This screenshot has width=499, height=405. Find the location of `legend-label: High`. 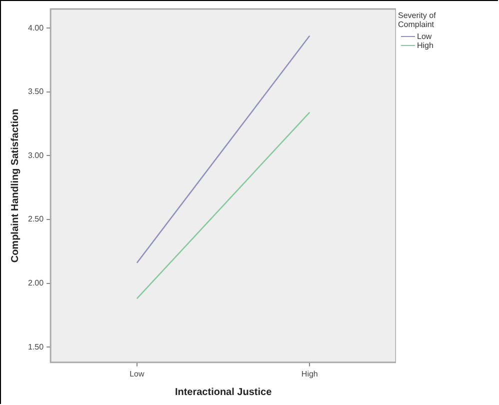

legend-label: High is located at coordinates (425, 45).